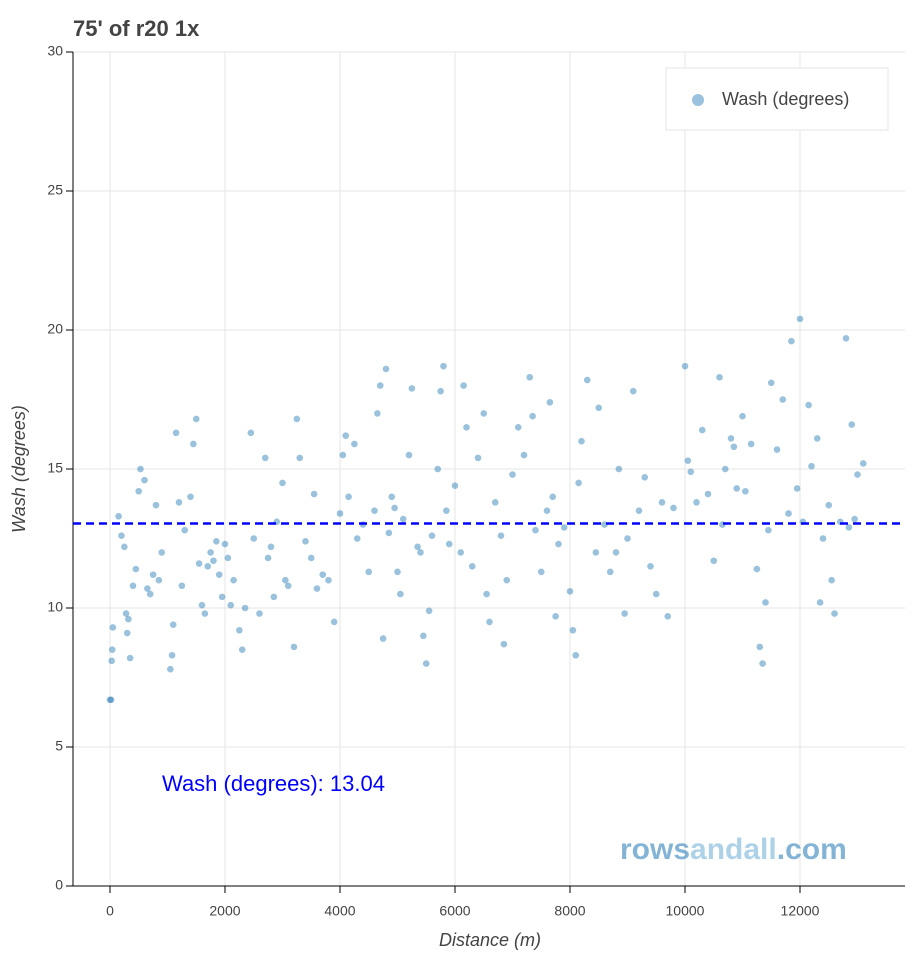 Image resolution: width=912 pixels, height=965 pixels. I want to click on annotation: Wash (degrees): 13.04, so click(273, 783).